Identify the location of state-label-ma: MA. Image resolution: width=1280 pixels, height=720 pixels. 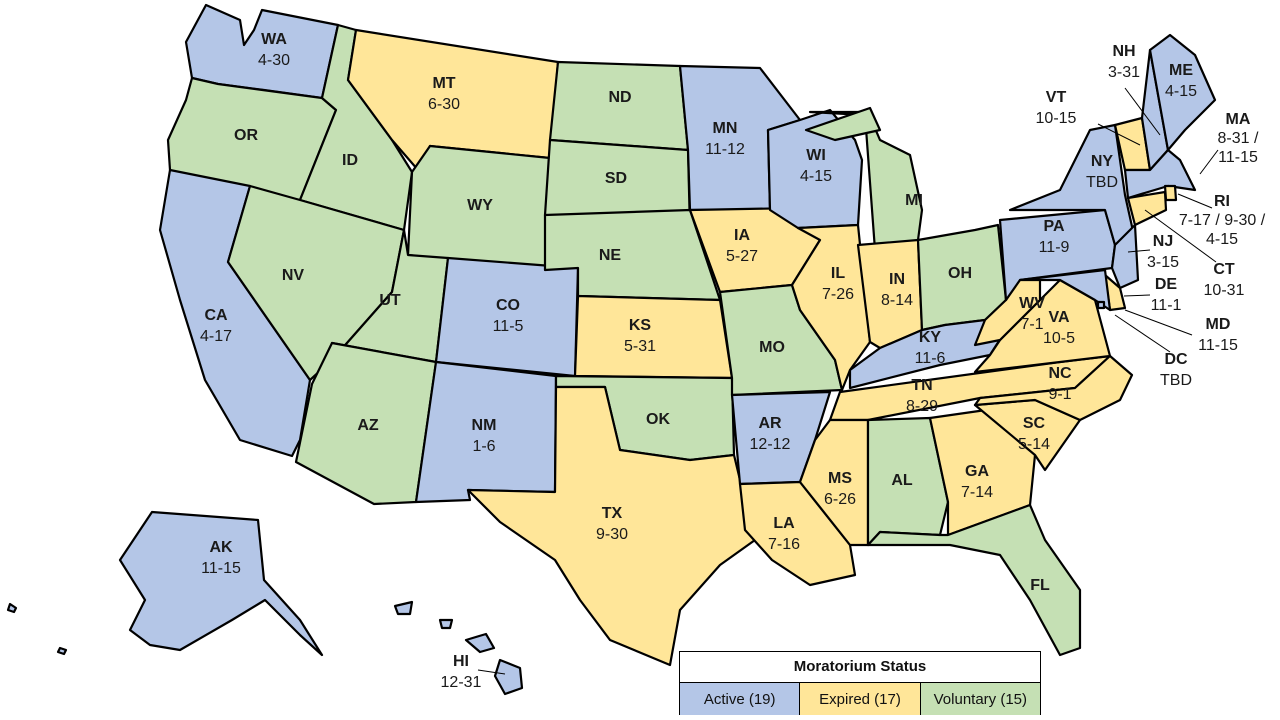
(1238, 119).